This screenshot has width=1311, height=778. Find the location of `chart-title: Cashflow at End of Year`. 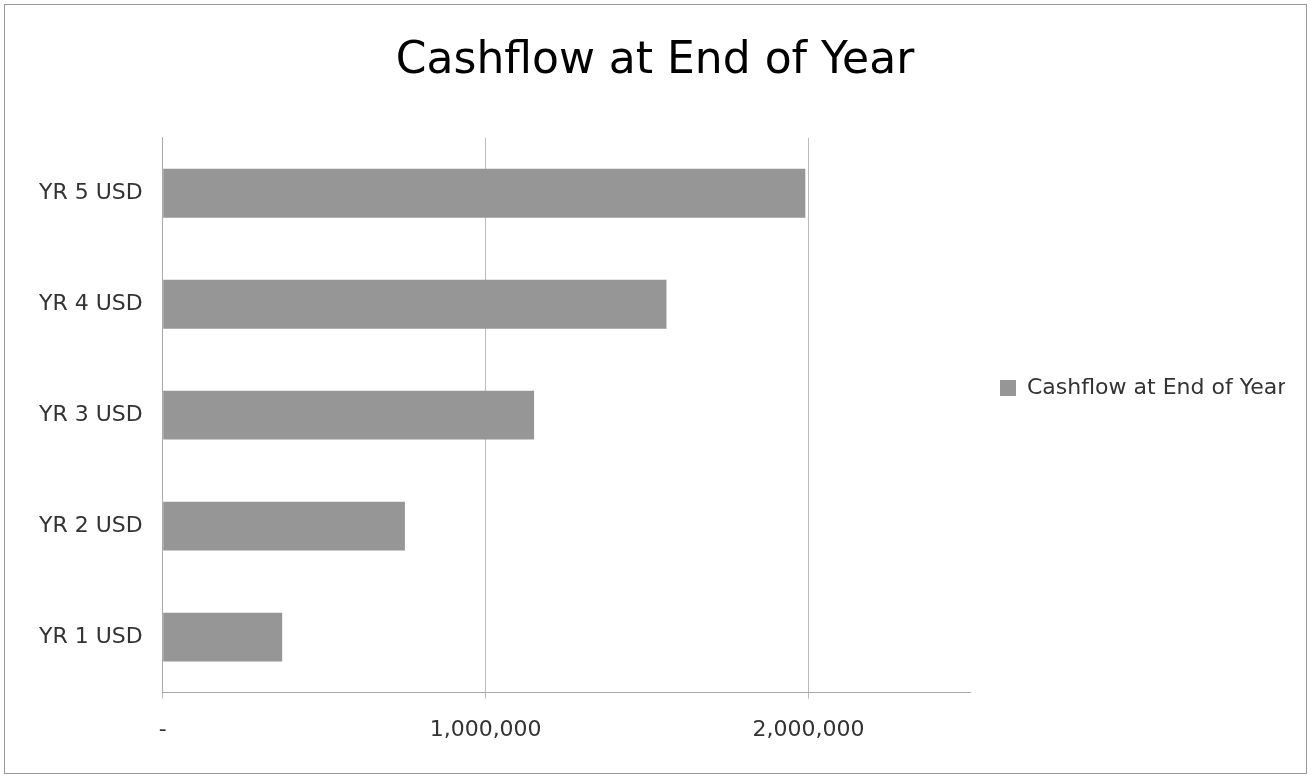

chart-title: Cashflow at End of Year is located at coordinates (655, 57).